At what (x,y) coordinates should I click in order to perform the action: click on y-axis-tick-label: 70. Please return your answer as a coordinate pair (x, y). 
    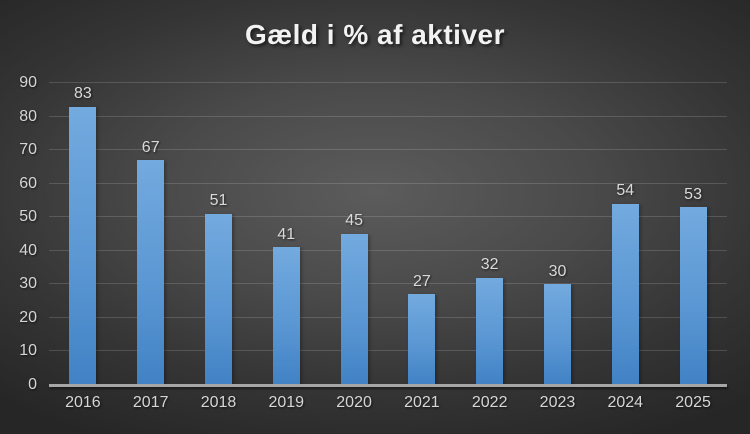
    Looking at the image, I should click on (28, 150).